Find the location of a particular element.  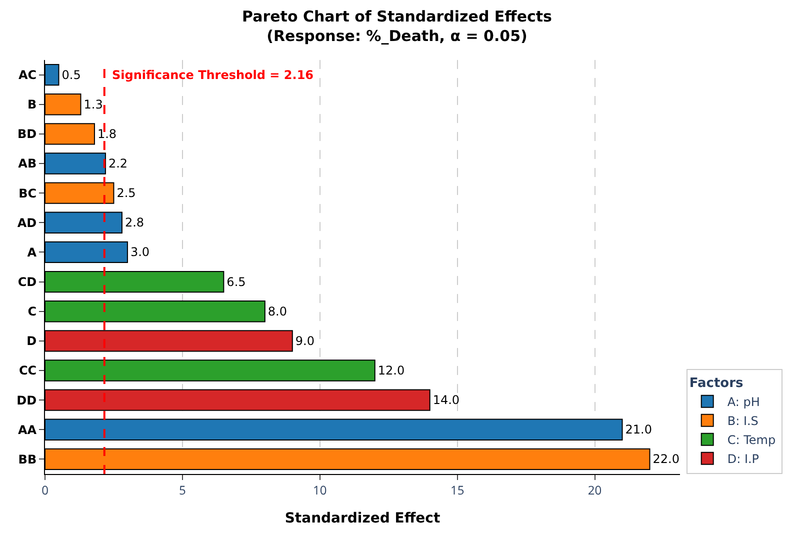

y-tick-label: A is located at coordinates (32, 252).